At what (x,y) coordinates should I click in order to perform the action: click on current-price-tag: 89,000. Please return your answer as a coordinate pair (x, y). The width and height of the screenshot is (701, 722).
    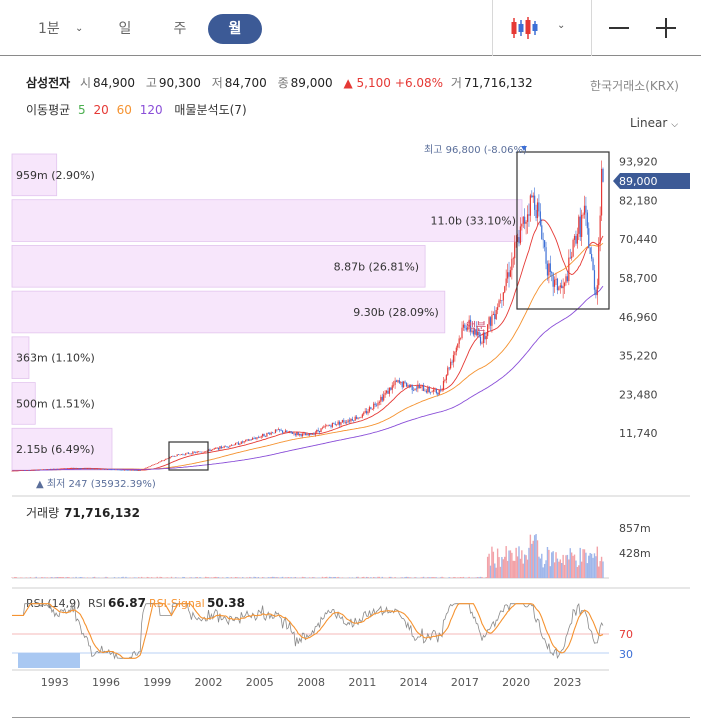
    Looking at the image, I should click on (651, 181).